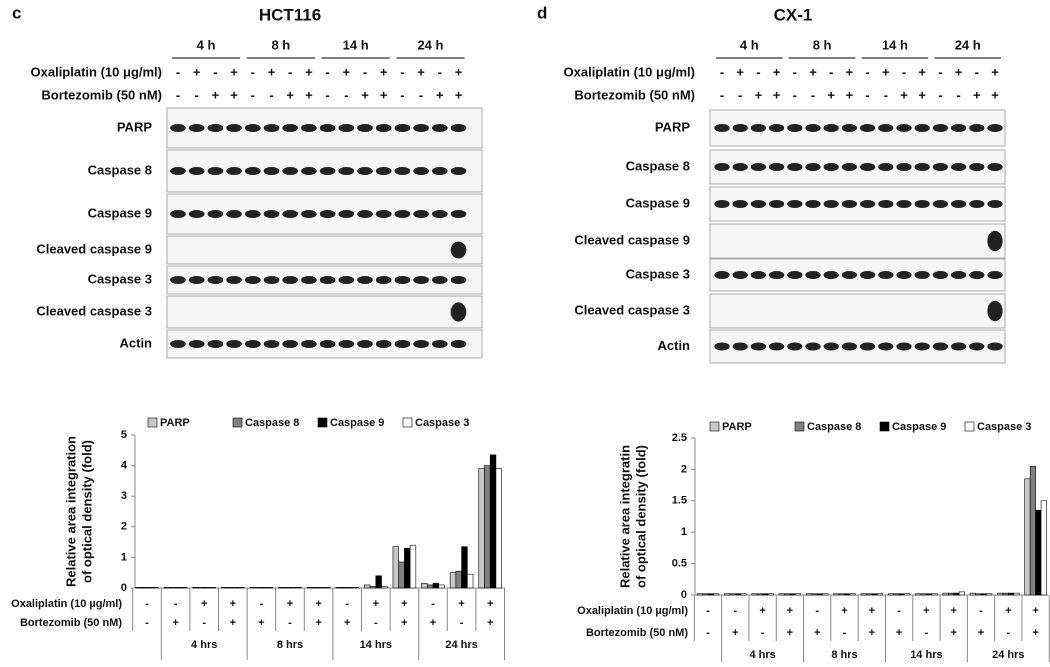  What do you see at coordinates (70, 511) in the screenshot?
I see `y-axis-label: Relative area integration` at bounding box center [70, 511].